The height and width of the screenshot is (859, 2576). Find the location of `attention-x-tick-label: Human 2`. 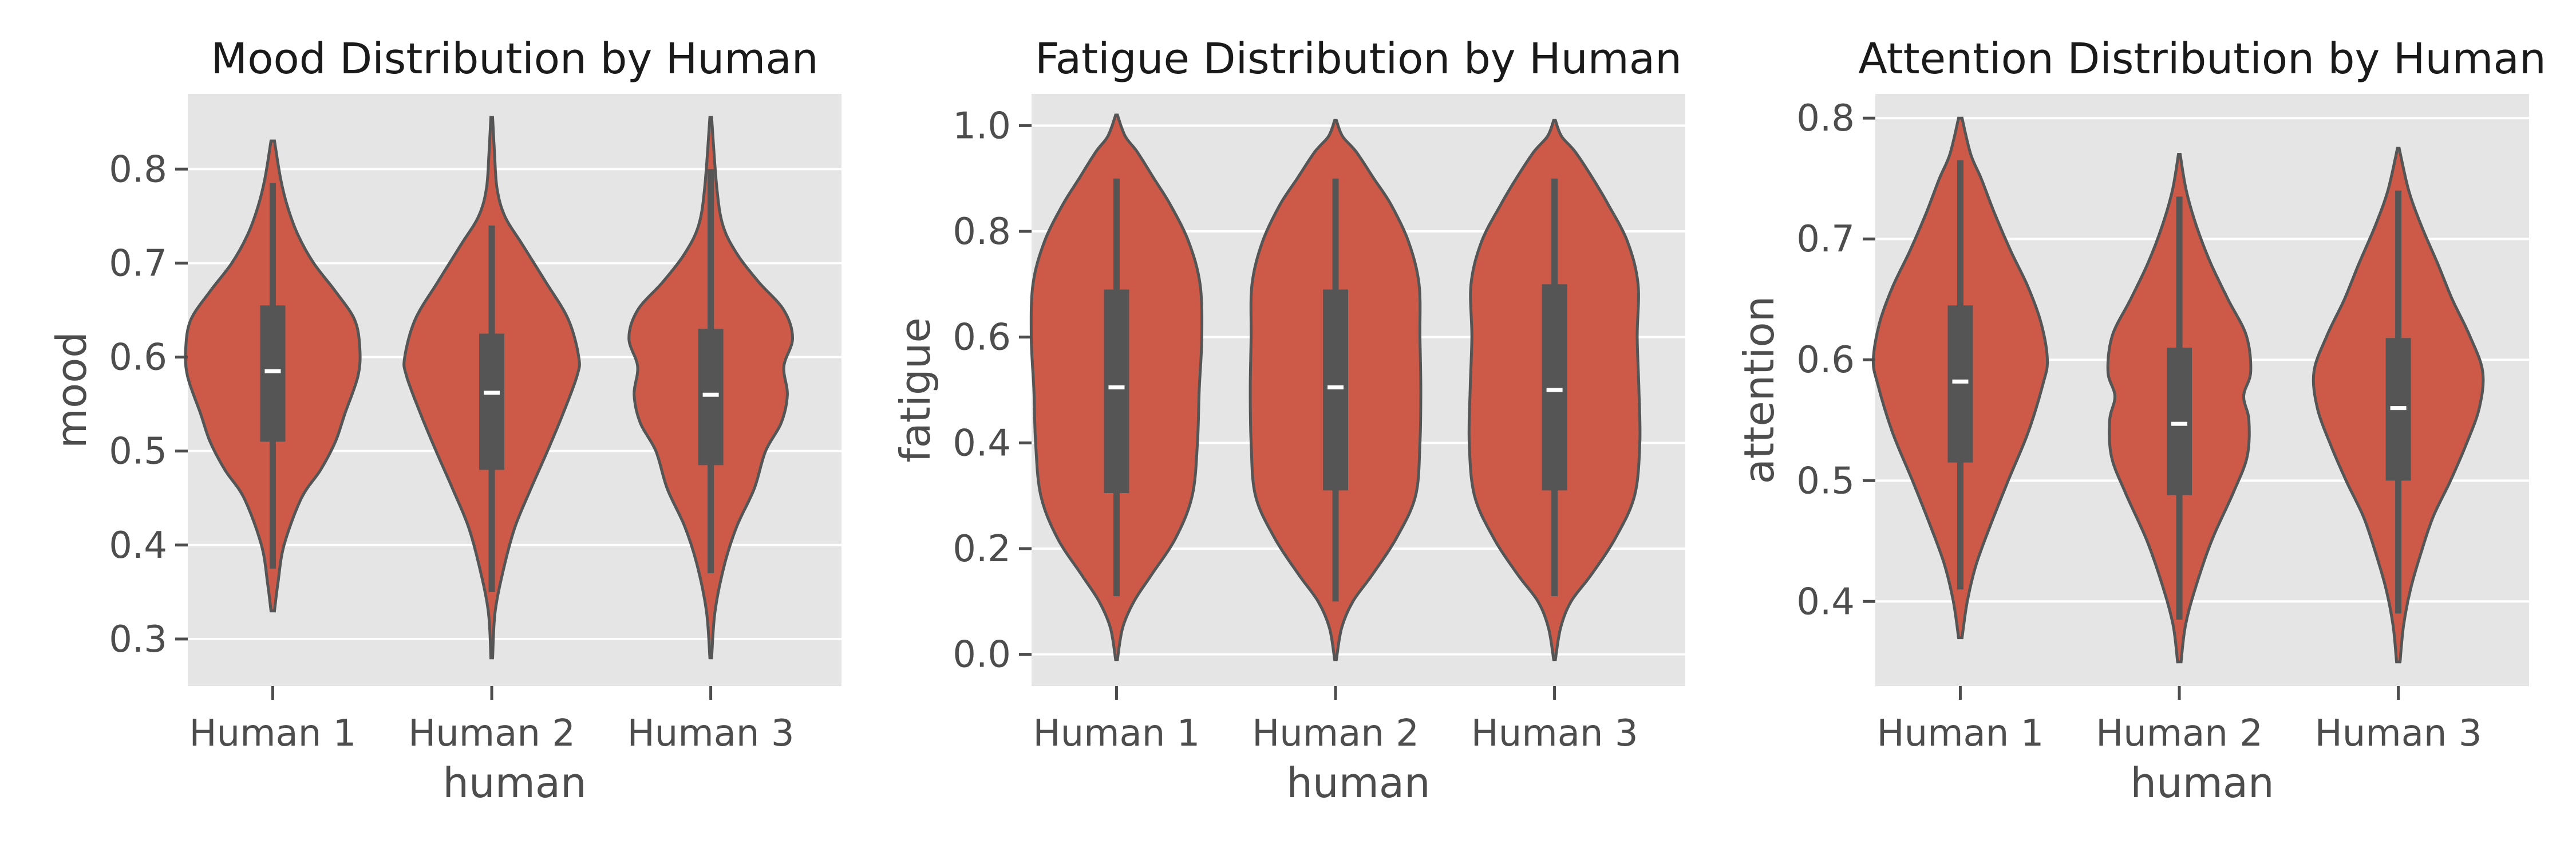

attention-x-tick-label: Human 2 is located at coordinates (2179, 733).